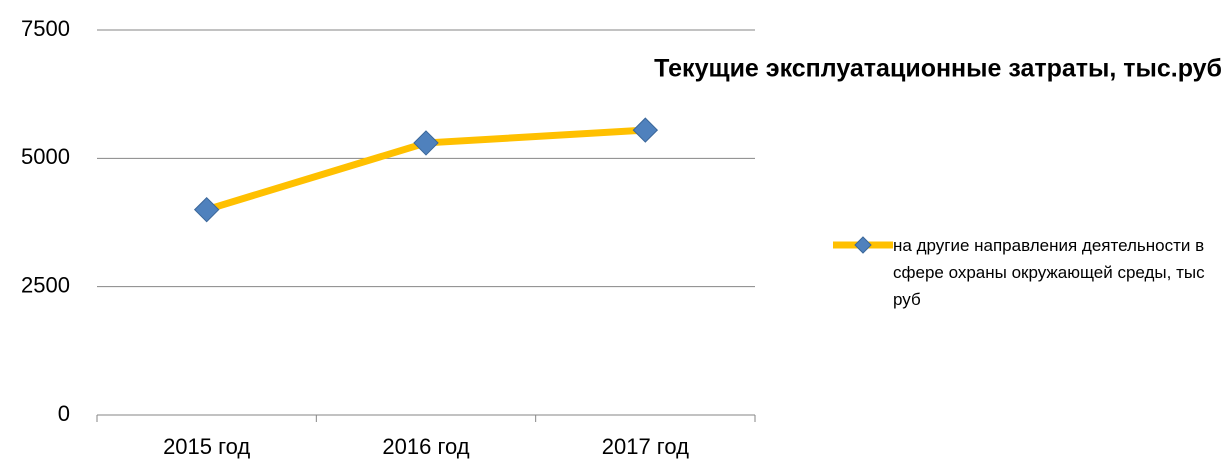 This screenshot has height=468, width=1227. What do you see at coordinates (45, 28) in the screenshot?
I see `y-tick-label: 7500` at bounding box center [45, 28].